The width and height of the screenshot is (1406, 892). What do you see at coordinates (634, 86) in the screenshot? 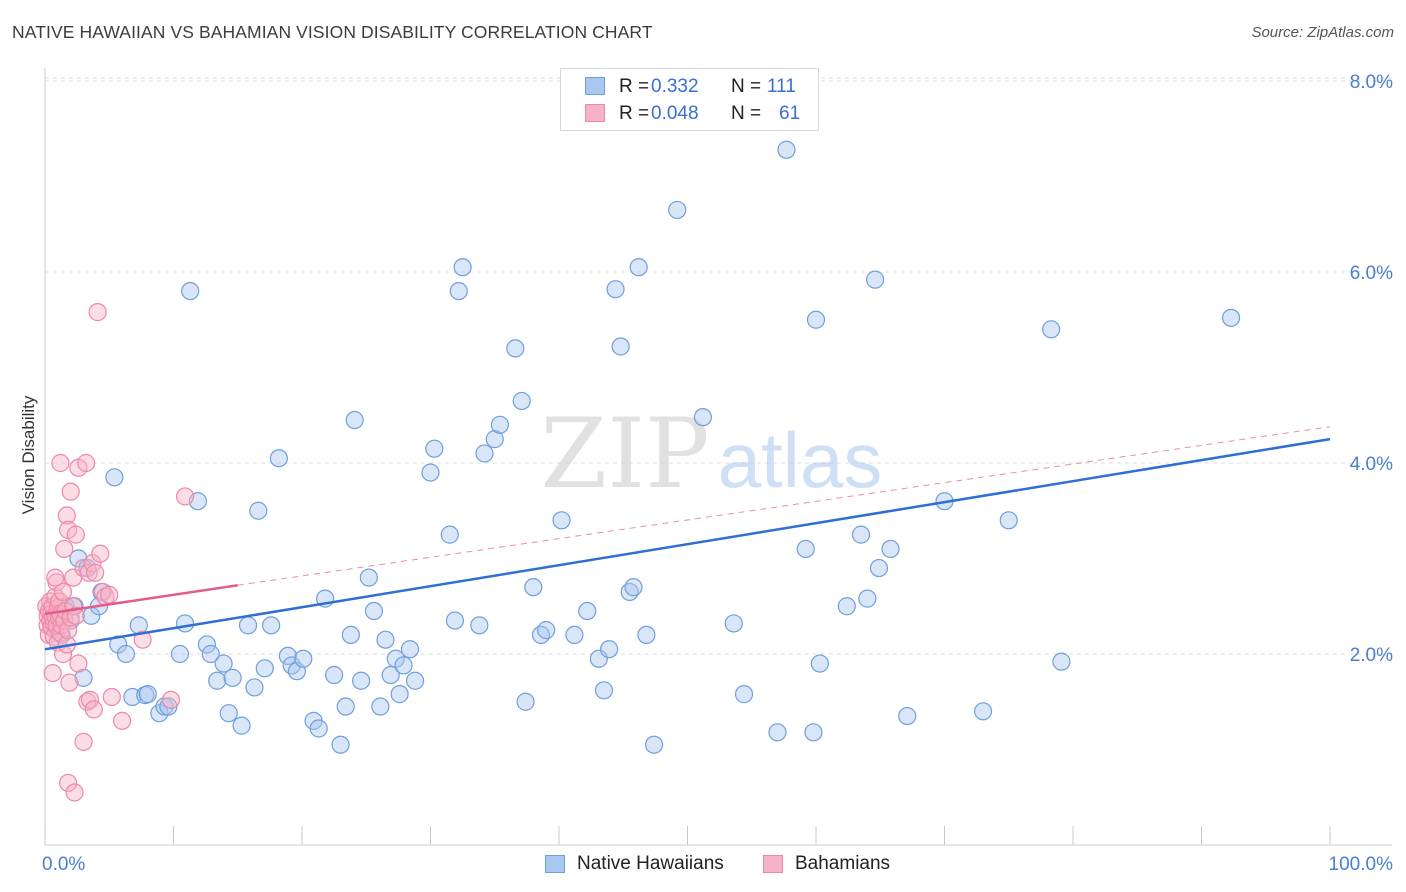
I see `legend-r-label: R =` at bounding box center [634, 86].